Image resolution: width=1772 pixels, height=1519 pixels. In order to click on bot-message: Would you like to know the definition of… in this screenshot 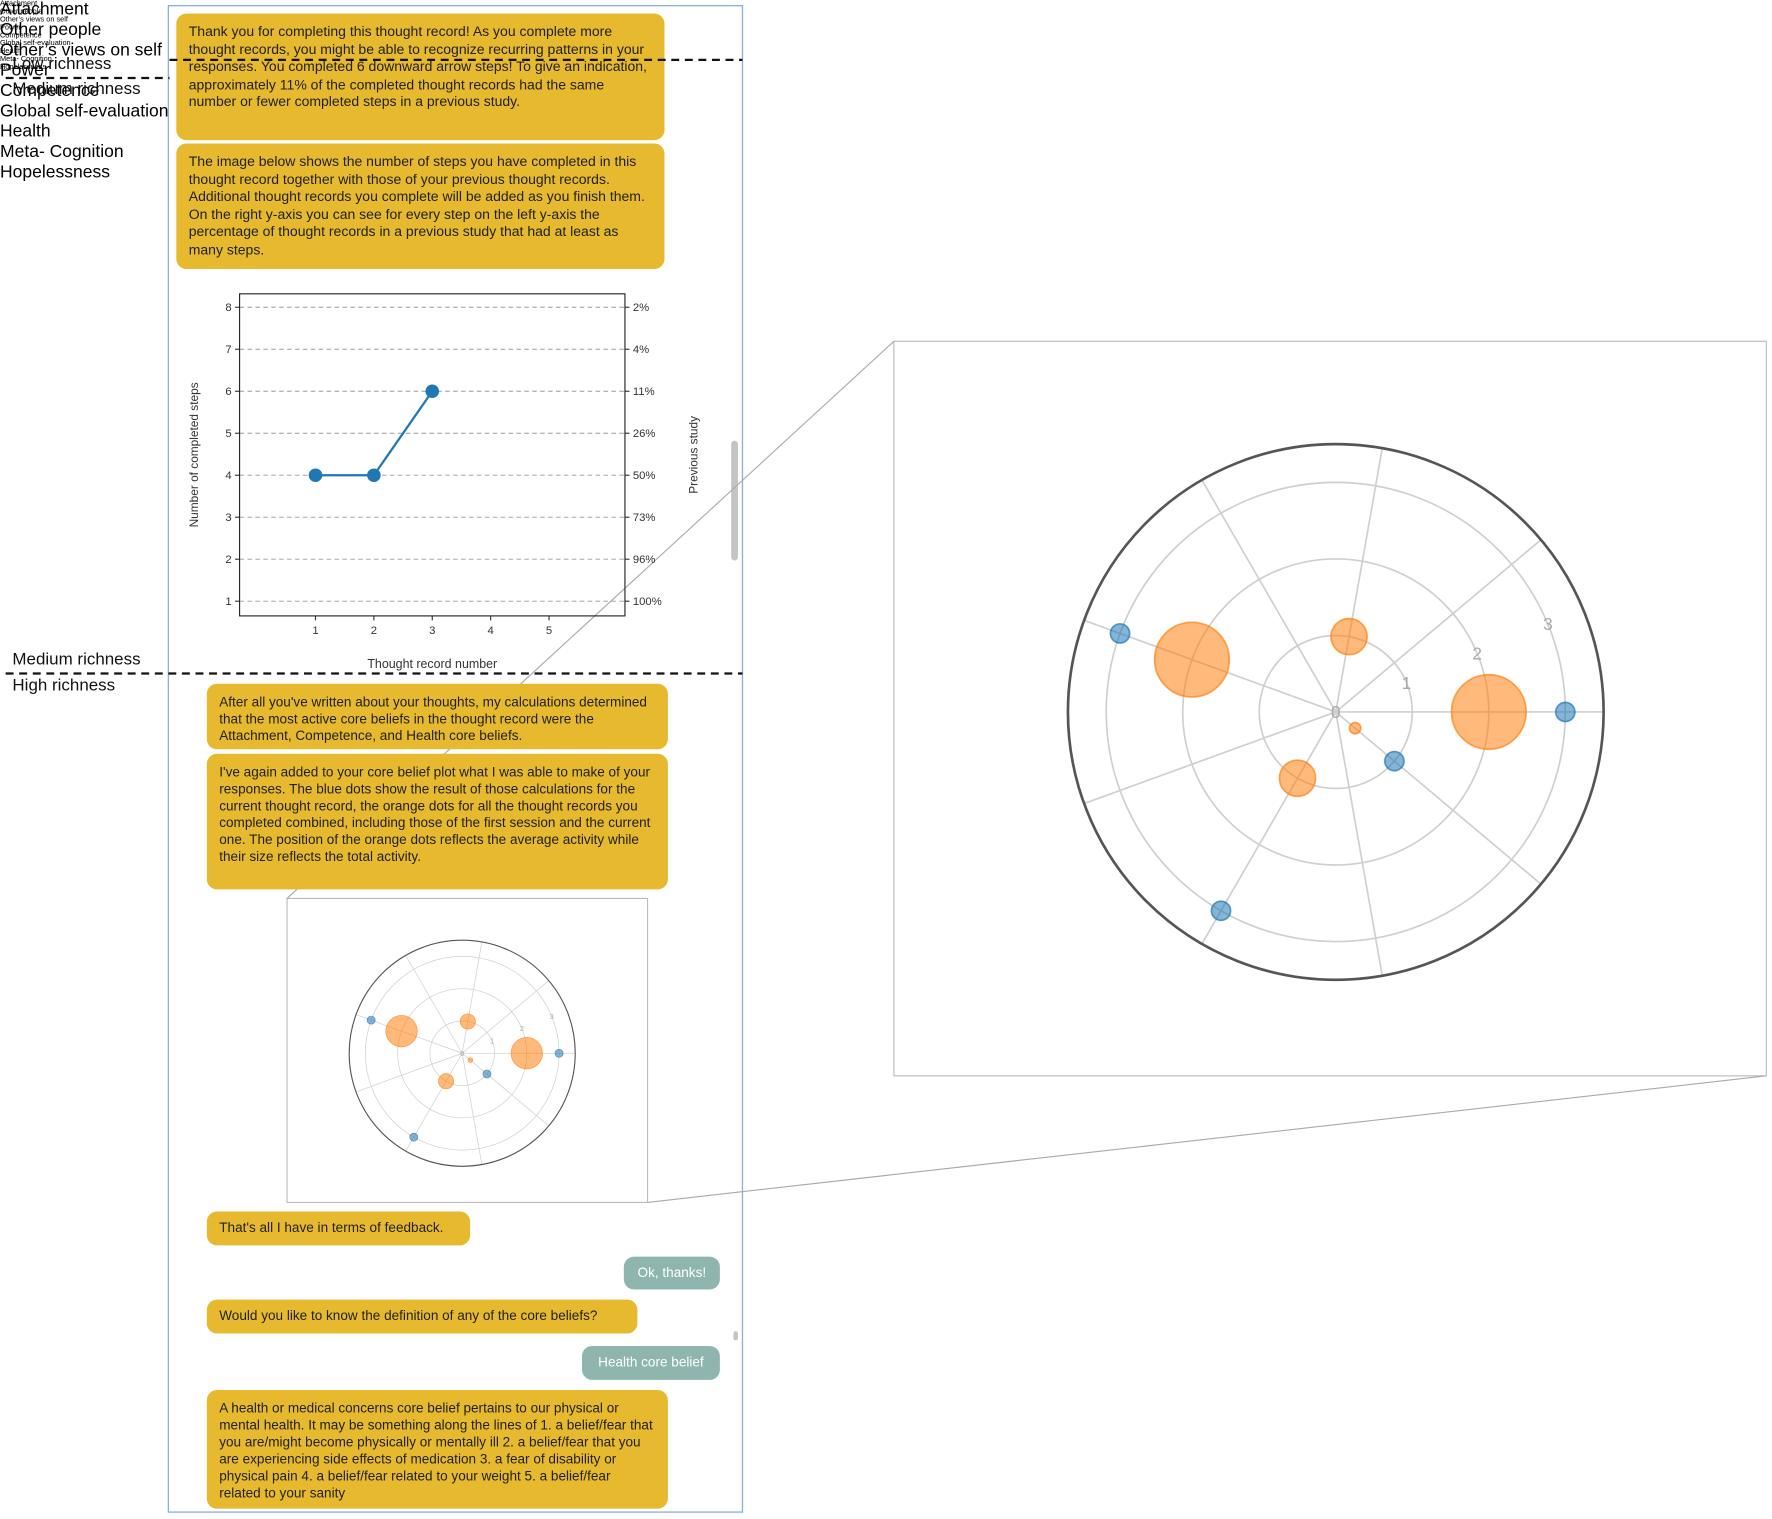, I will do `click(422, 1316)`.